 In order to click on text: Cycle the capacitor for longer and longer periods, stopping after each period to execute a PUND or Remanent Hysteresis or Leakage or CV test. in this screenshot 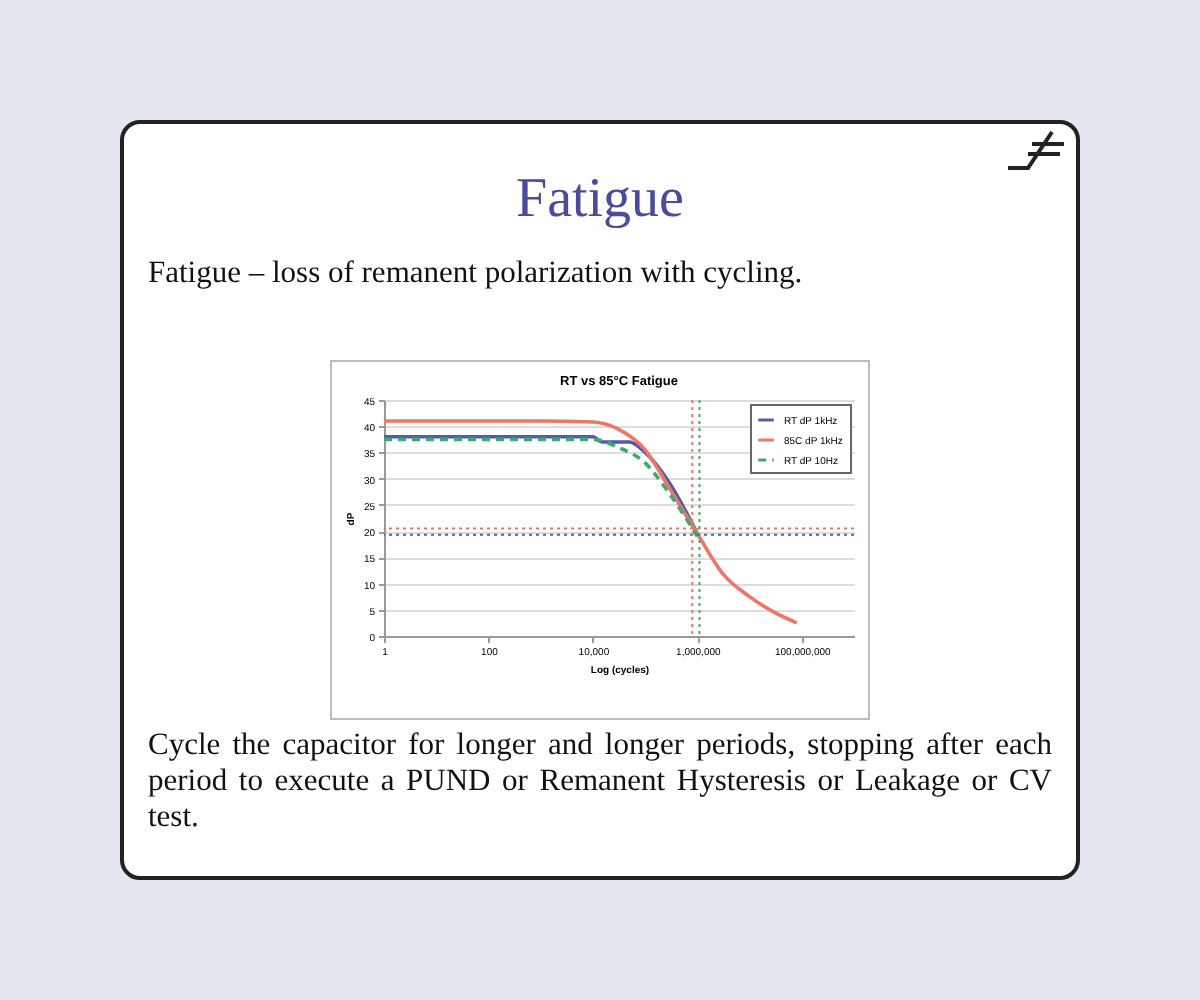, I will do `click(600, 782)`.